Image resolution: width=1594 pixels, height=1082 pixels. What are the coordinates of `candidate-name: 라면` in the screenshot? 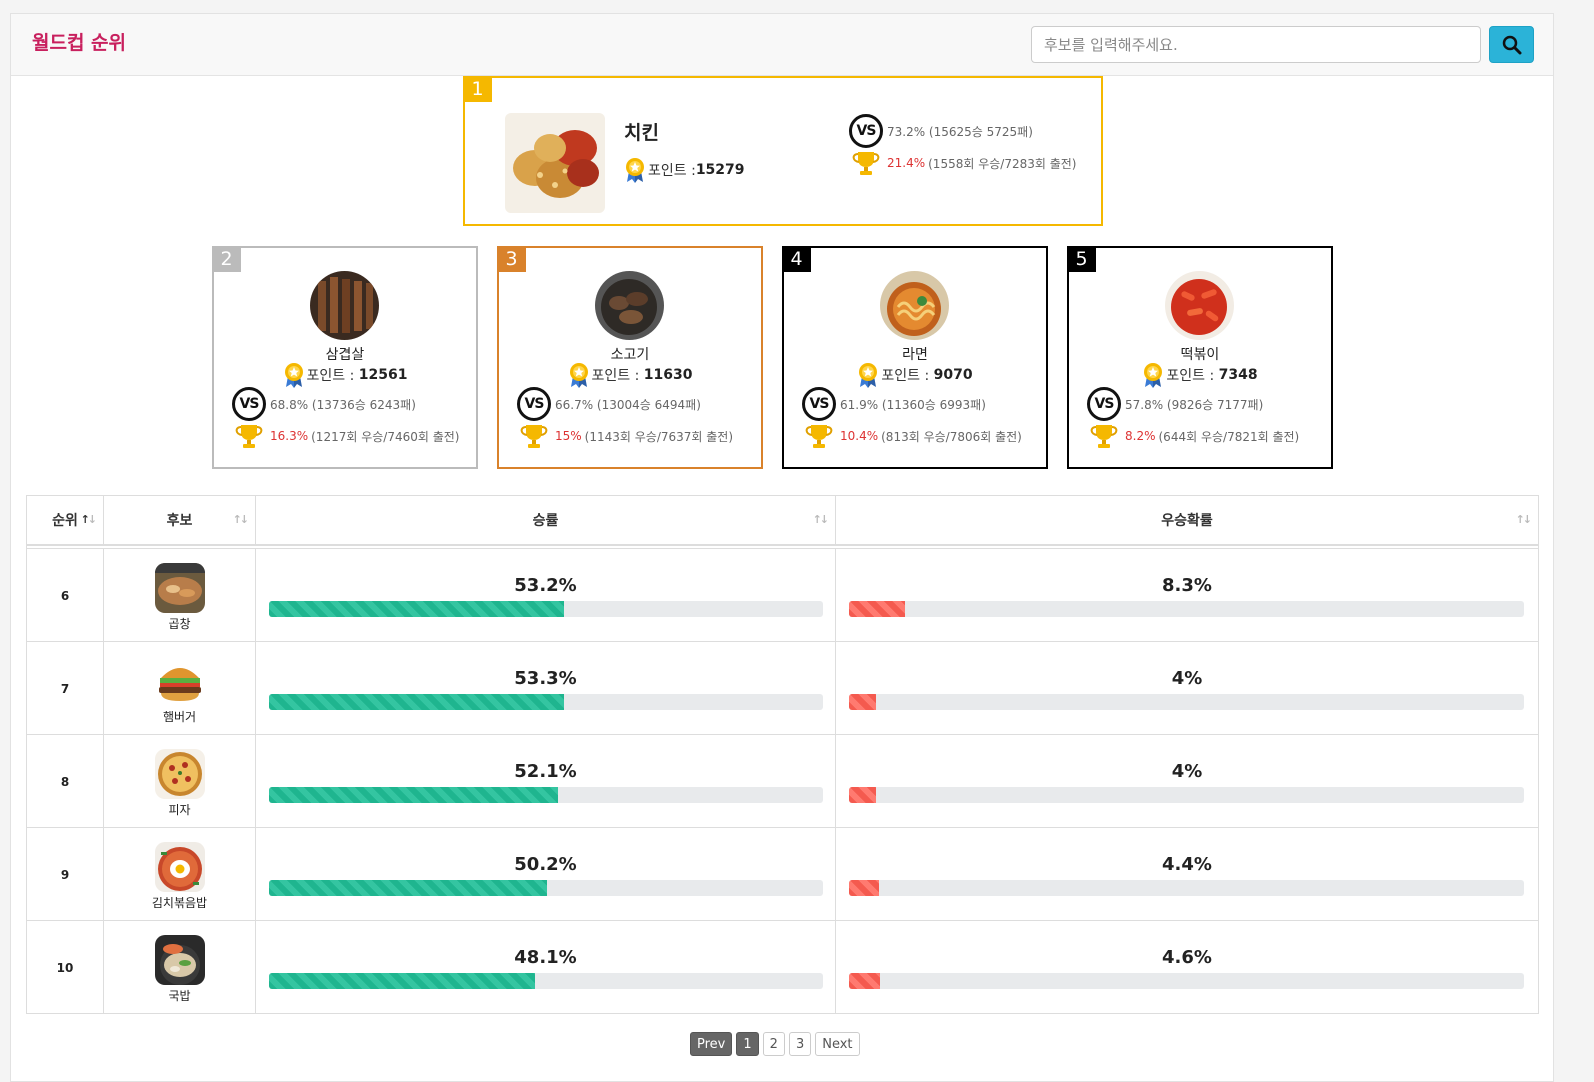 It's located at (915, 355).